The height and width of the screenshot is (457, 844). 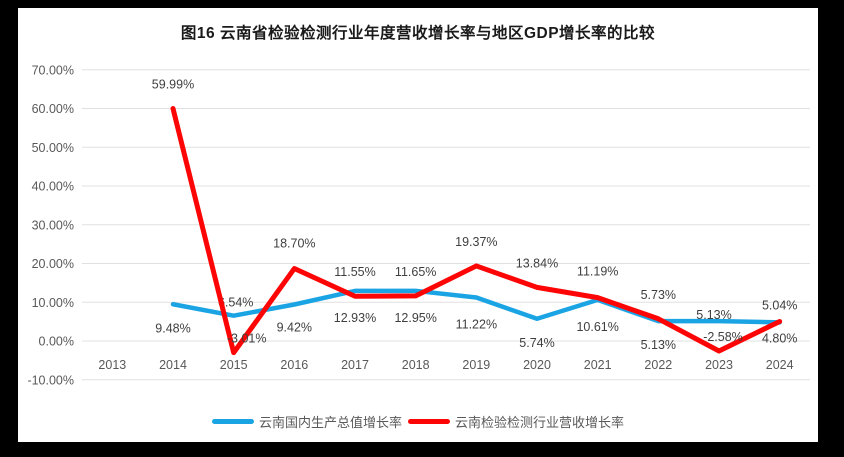 I want to click on x-axis-label: 2017, so click(x=355, y=365).